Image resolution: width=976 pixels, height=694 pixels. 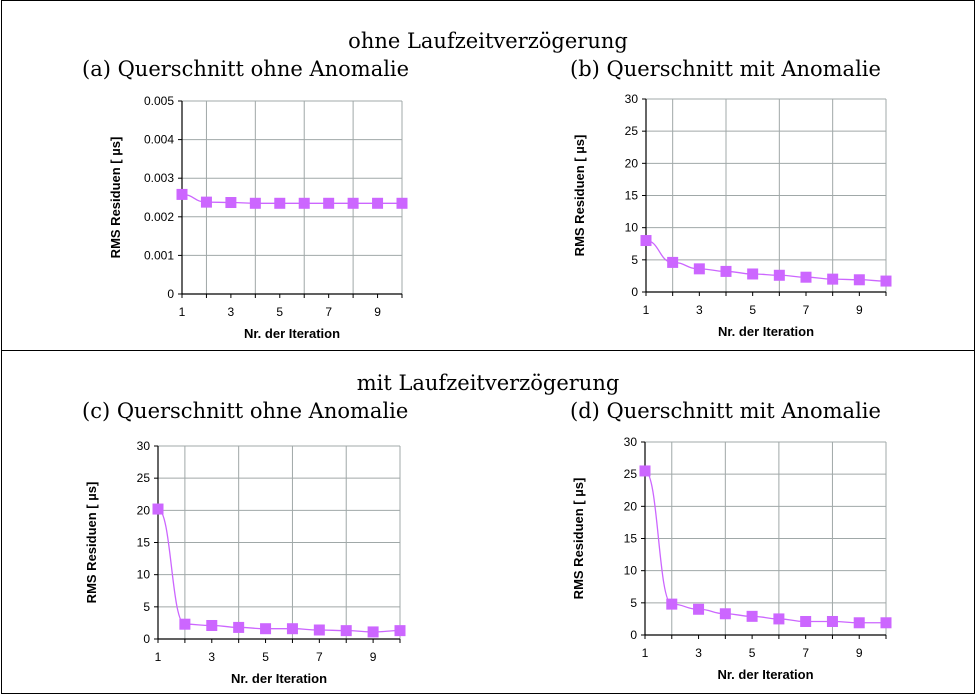 What do you see at coordinates (159, 217) in the screenshot?
I see `y-tick-label: 0.002` at bounding box center [159, 217].